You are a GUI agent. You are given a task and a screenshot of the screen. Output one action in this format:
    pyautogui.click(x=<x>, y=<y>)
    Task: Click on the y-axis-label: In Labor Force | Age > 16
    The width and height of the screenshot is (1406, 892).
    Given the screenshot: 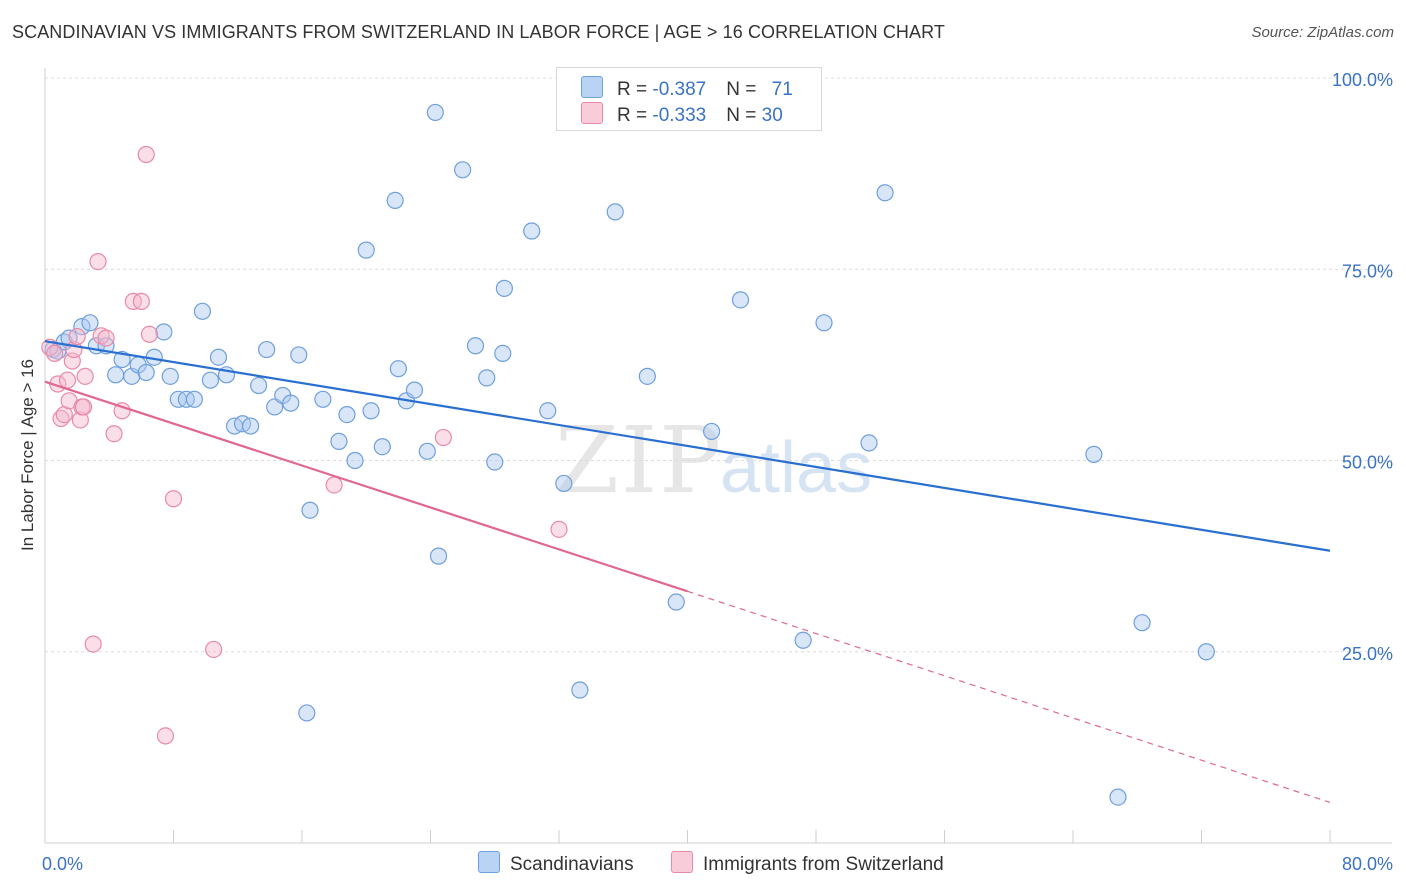 What is the action you would take?
    pyautogui.click(x=27, y=455)
    